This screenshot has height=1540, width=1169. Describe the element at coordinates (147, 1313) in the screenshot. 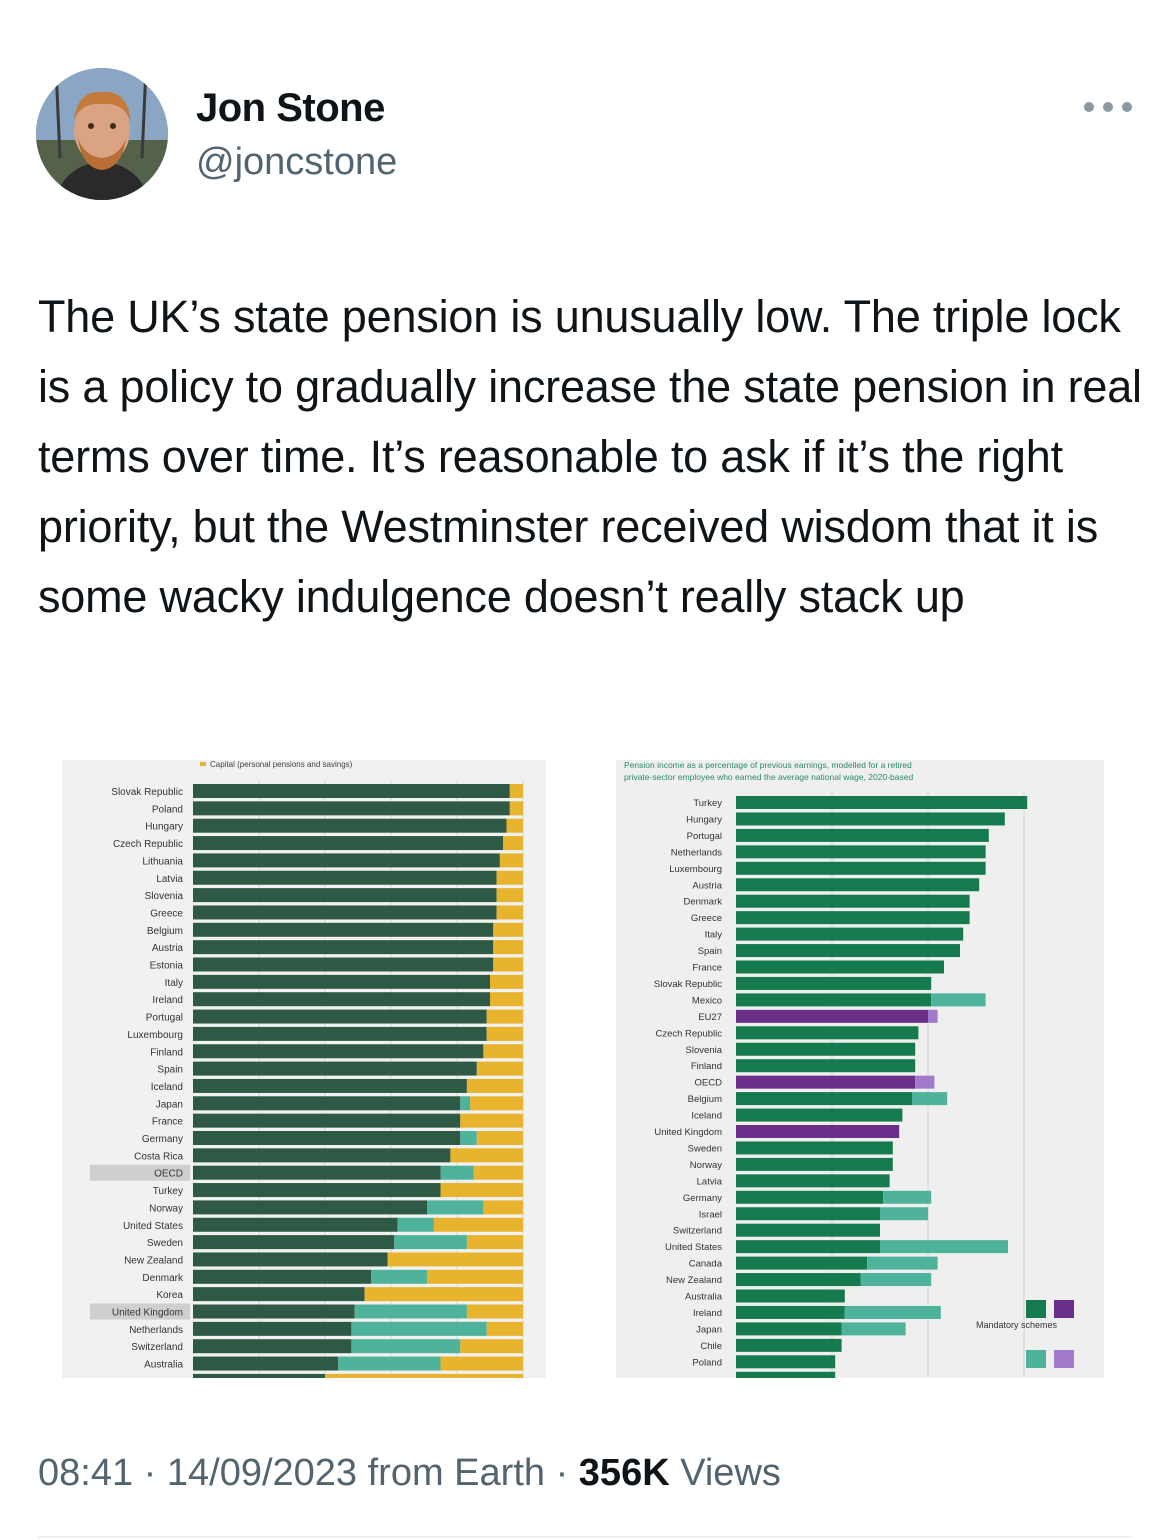

I see `tick-label: United Kingdom` at that location.